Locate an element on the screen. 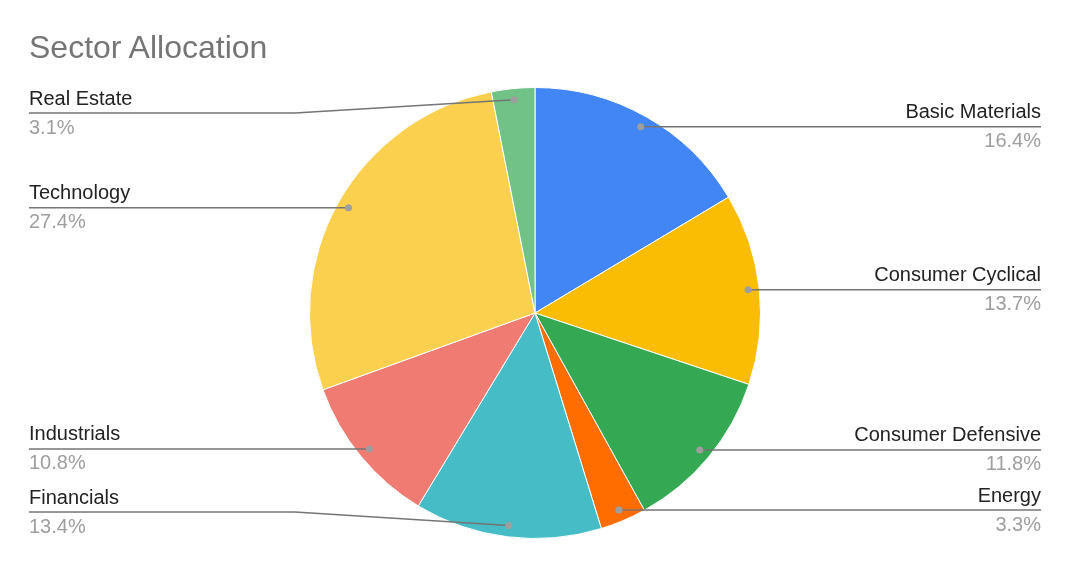 The width and height of the screenshot is (1070, 568). data-label: 13.4% is located at coordinates (57, 525).